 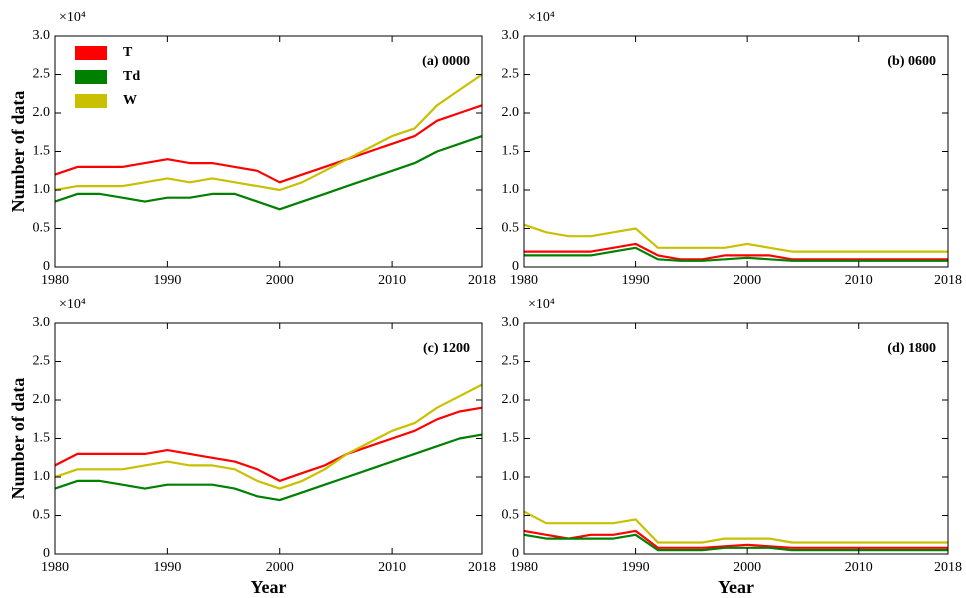 What do you see at coordinates (131, 76) in the screenshot?
I see `legend-label: Td` at bounding box center [131, 76].